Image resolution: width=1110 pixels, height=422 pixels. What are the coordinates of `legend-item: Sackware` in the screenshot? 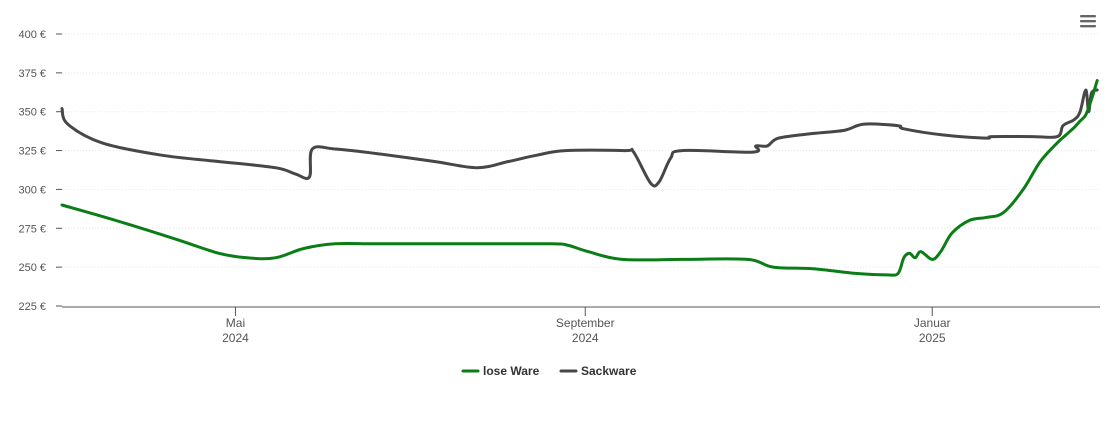 It's located at (598, 371).